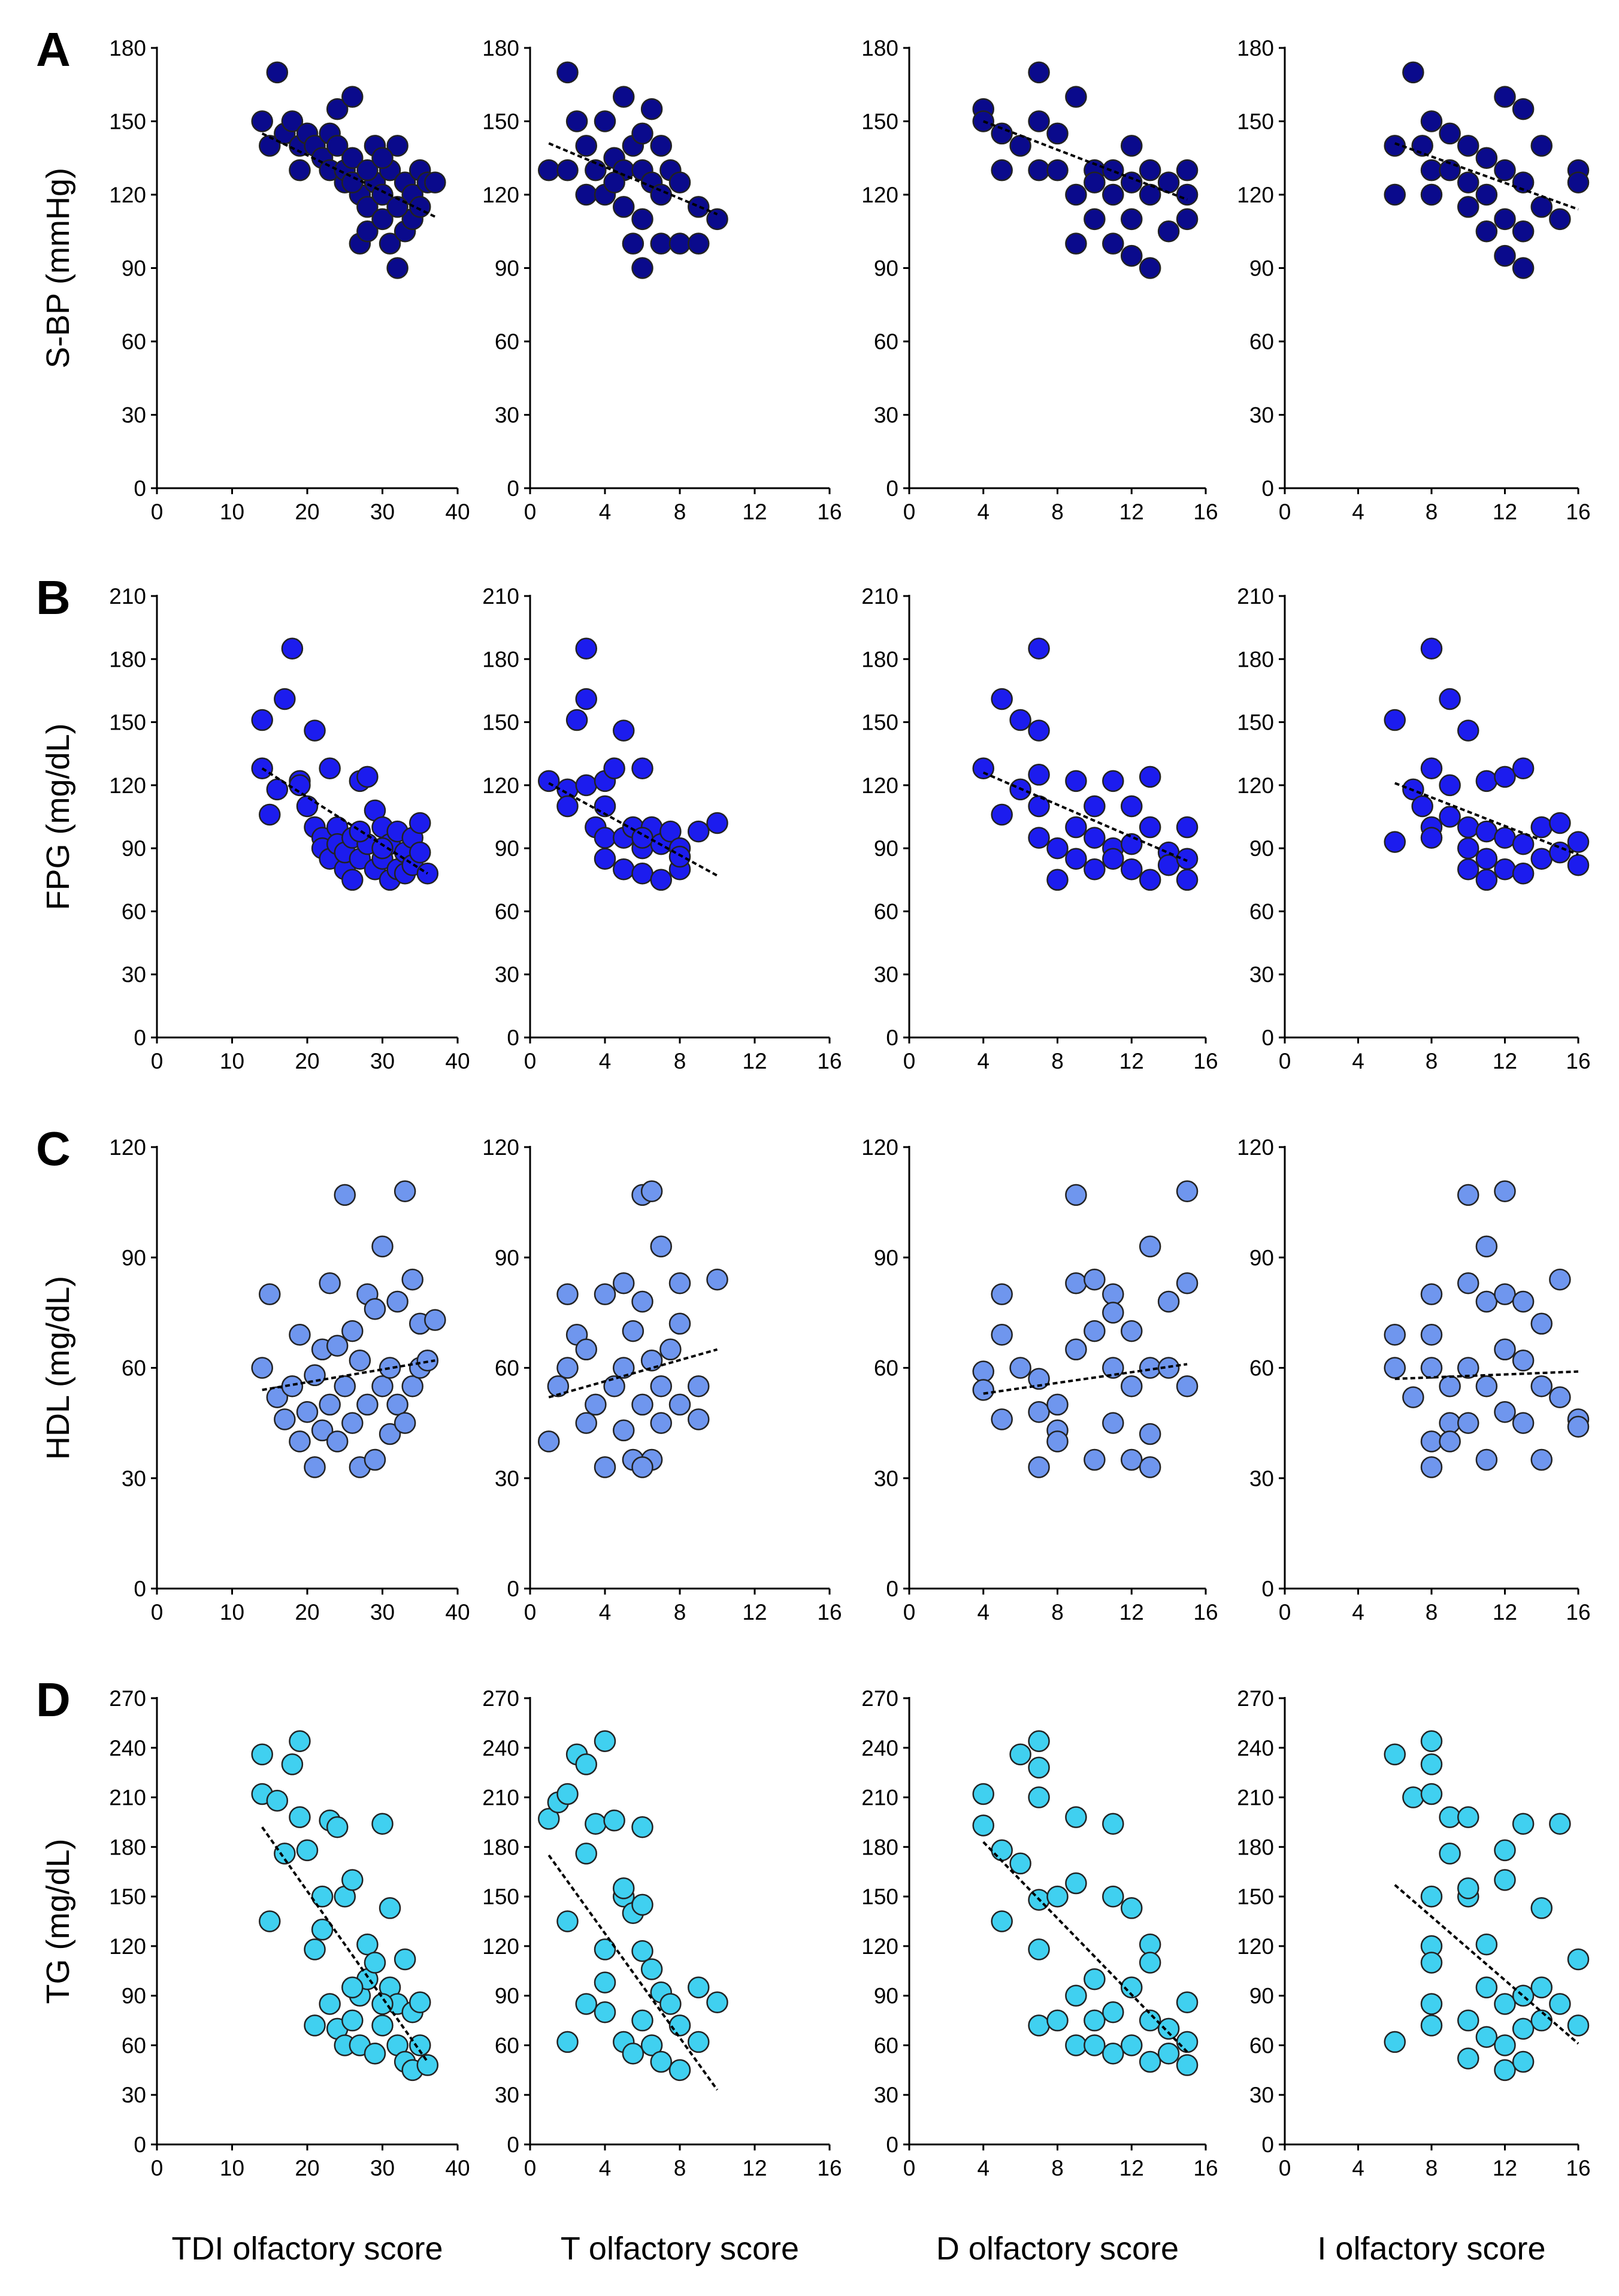 This screenshot has width=1619, height=2296. Describe the element at coordinates (307, 2249) in the screenshot. I see `x-axis-label: TDI olfactory score` at that location.